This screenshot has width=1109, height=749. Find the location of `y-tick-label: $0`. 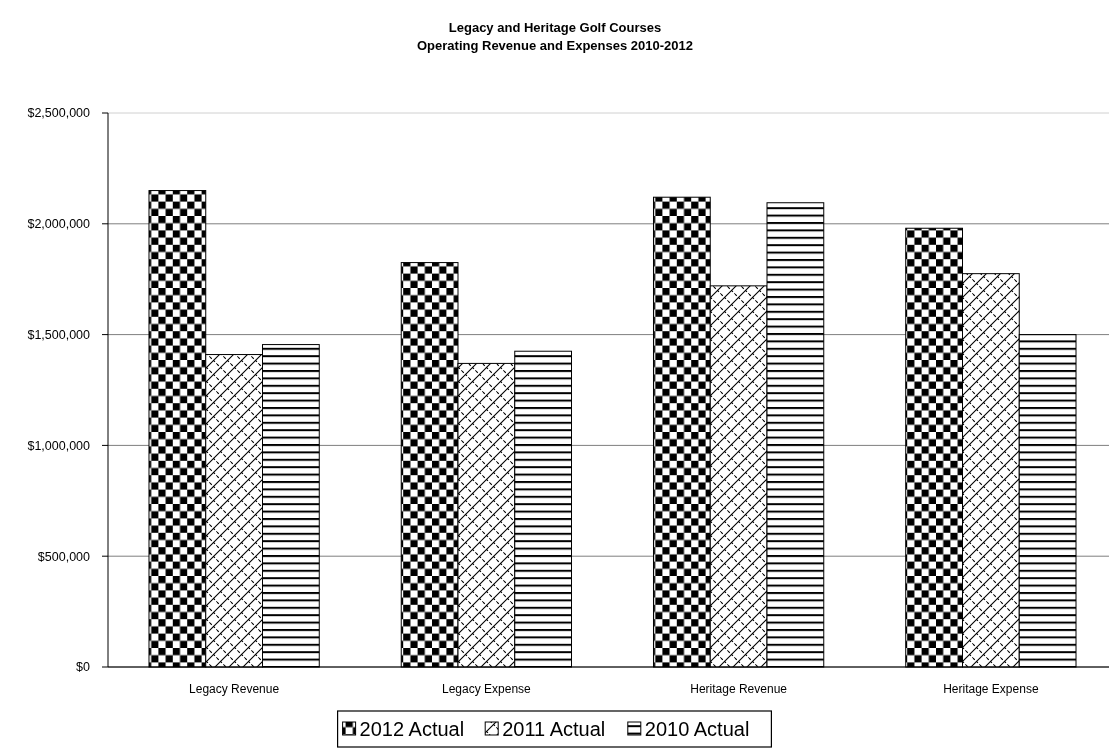

y-tick-label: $0 is located at coordinates (83, 667).